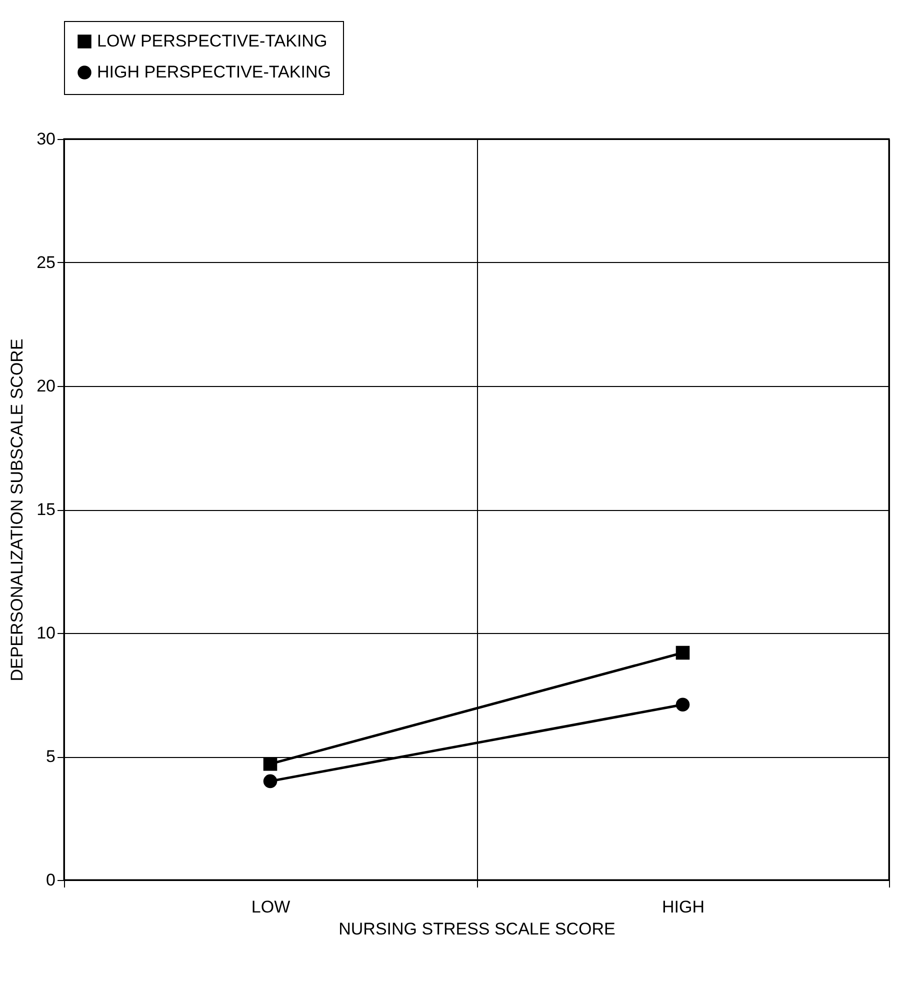  I want to click on y-tick-label: 15, so click(46, 509).